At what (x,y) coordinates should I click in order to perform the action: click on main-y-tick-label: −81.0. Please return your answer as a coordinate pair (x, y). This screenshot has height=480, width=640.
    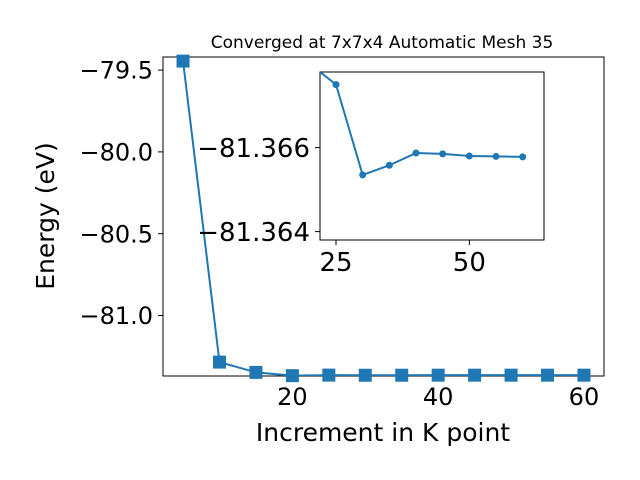
    Looking at the image, I should click on (116, 316).